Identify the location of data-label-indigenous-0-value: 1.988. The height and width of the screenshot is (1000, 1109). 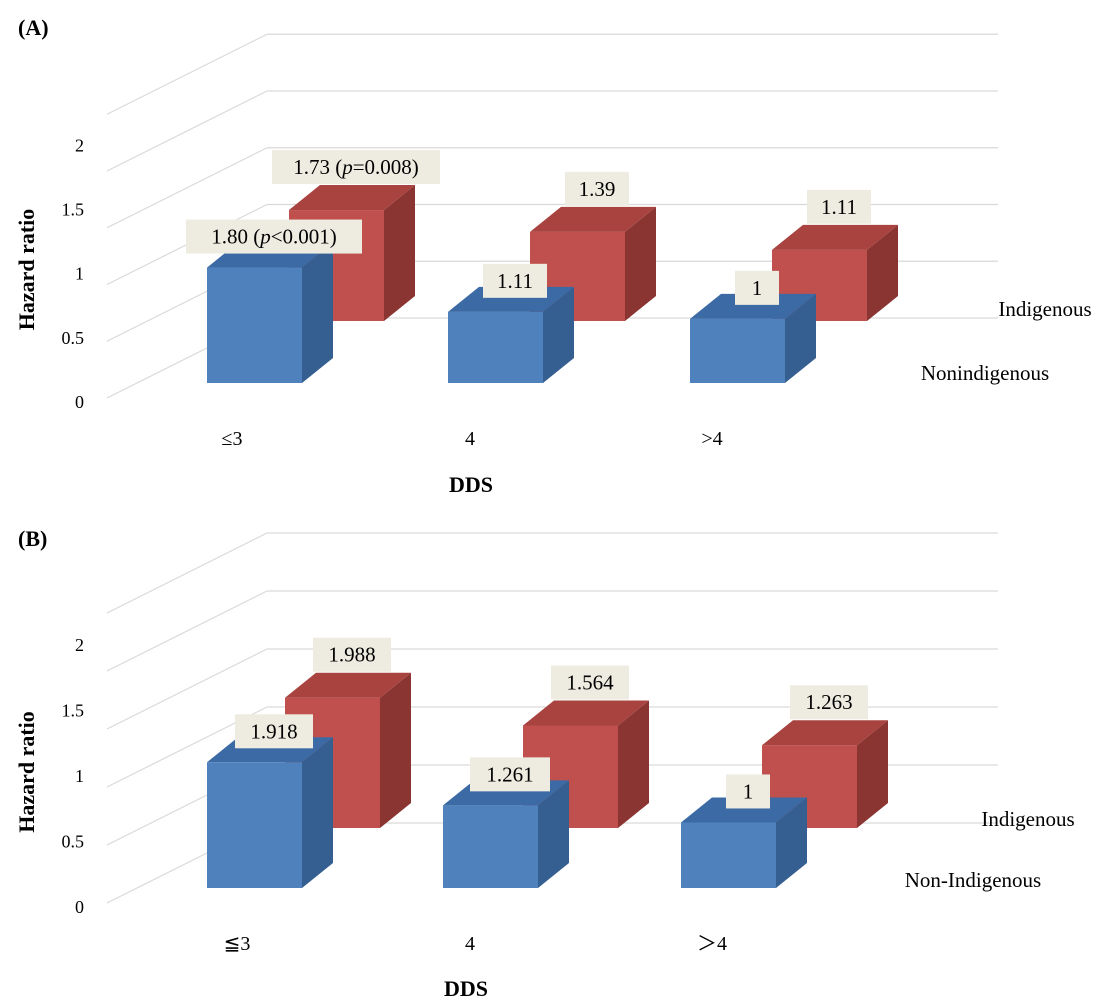
(351, 655).